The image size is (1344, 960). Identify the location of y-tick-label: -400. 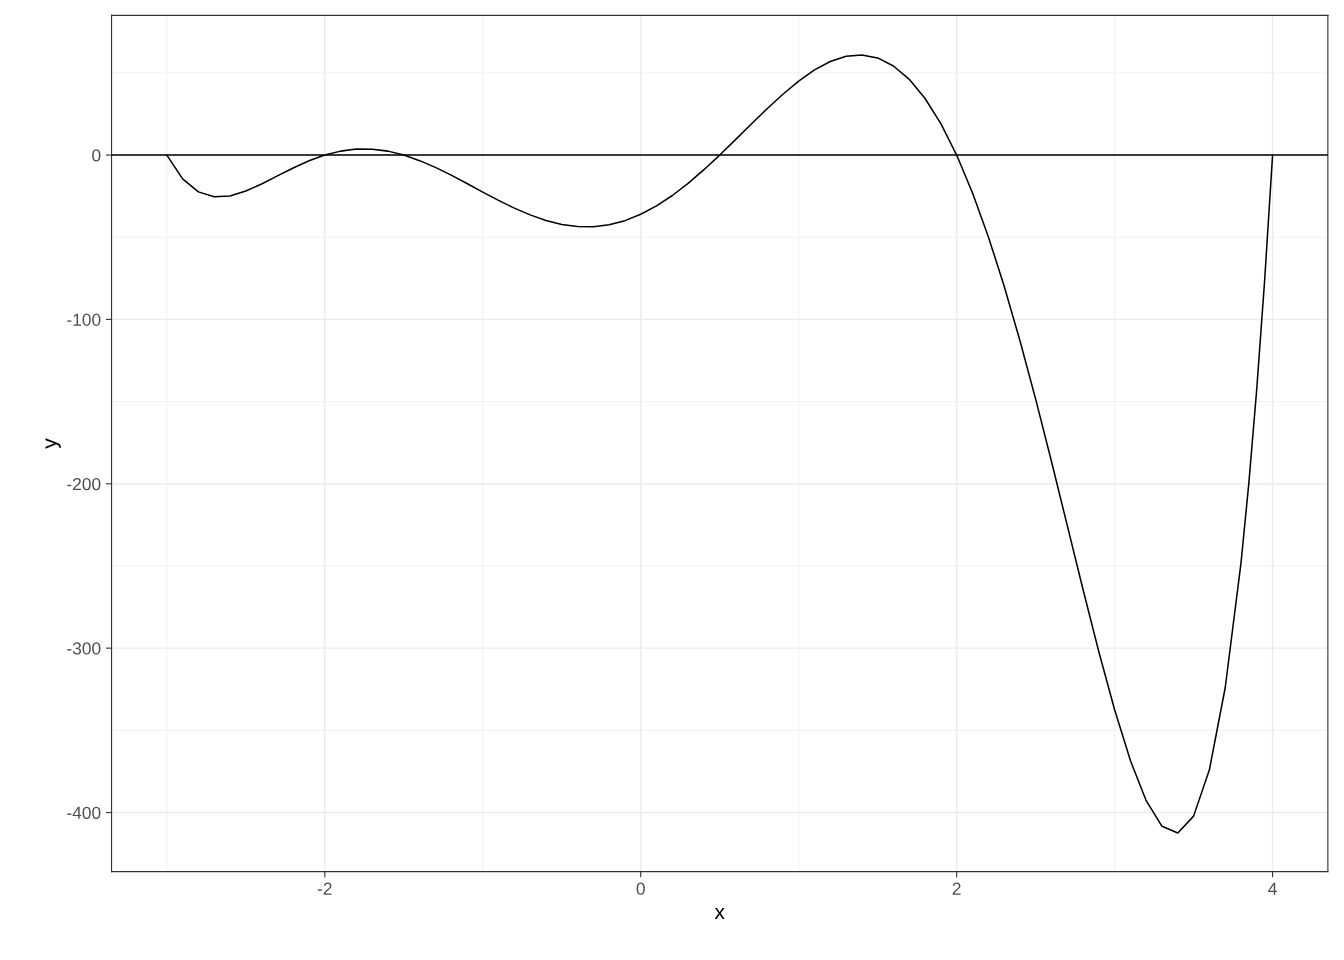
(84, 812).